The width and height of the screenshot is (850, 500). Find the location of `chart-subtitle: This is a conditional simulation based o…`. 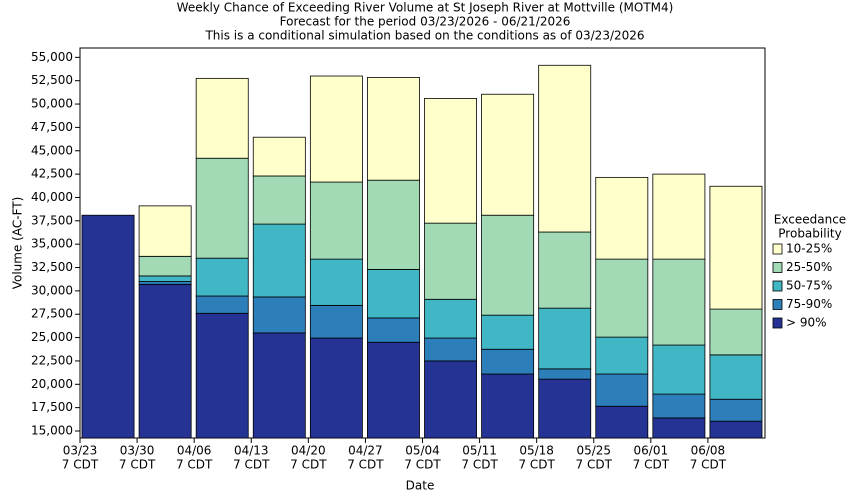

chart-subtitle: This is a conditional simulation based o… is located at coordinates (424, 36).